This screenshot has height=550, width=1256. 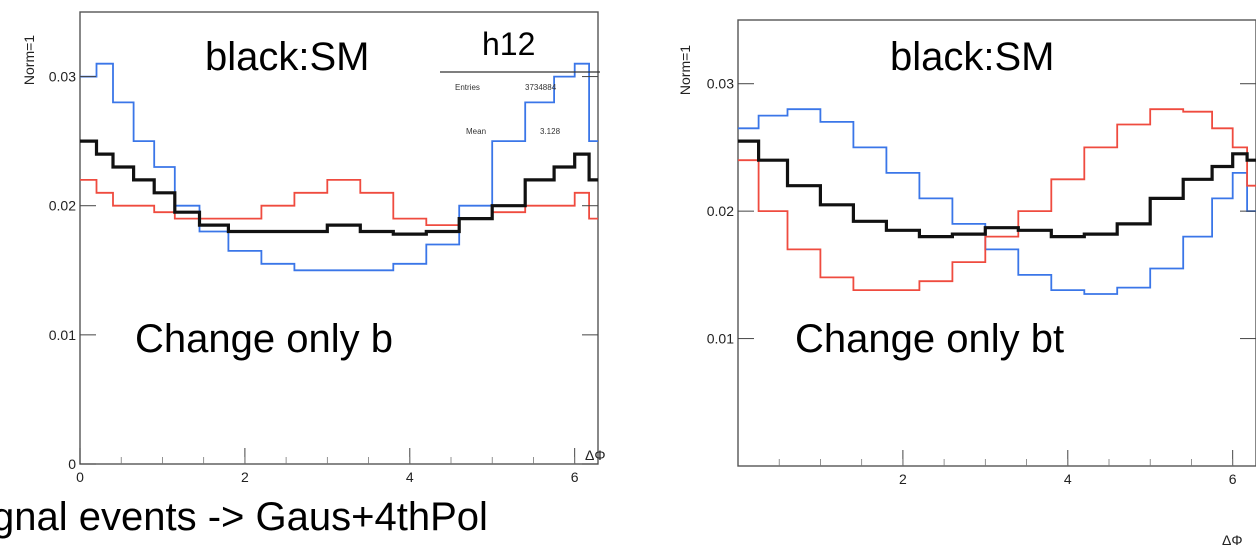 What do you see at coordinates (287, 57) in the screenshot?
I see `chart-left-annotation-sm: black:SM` at bounding box center [287, 57].